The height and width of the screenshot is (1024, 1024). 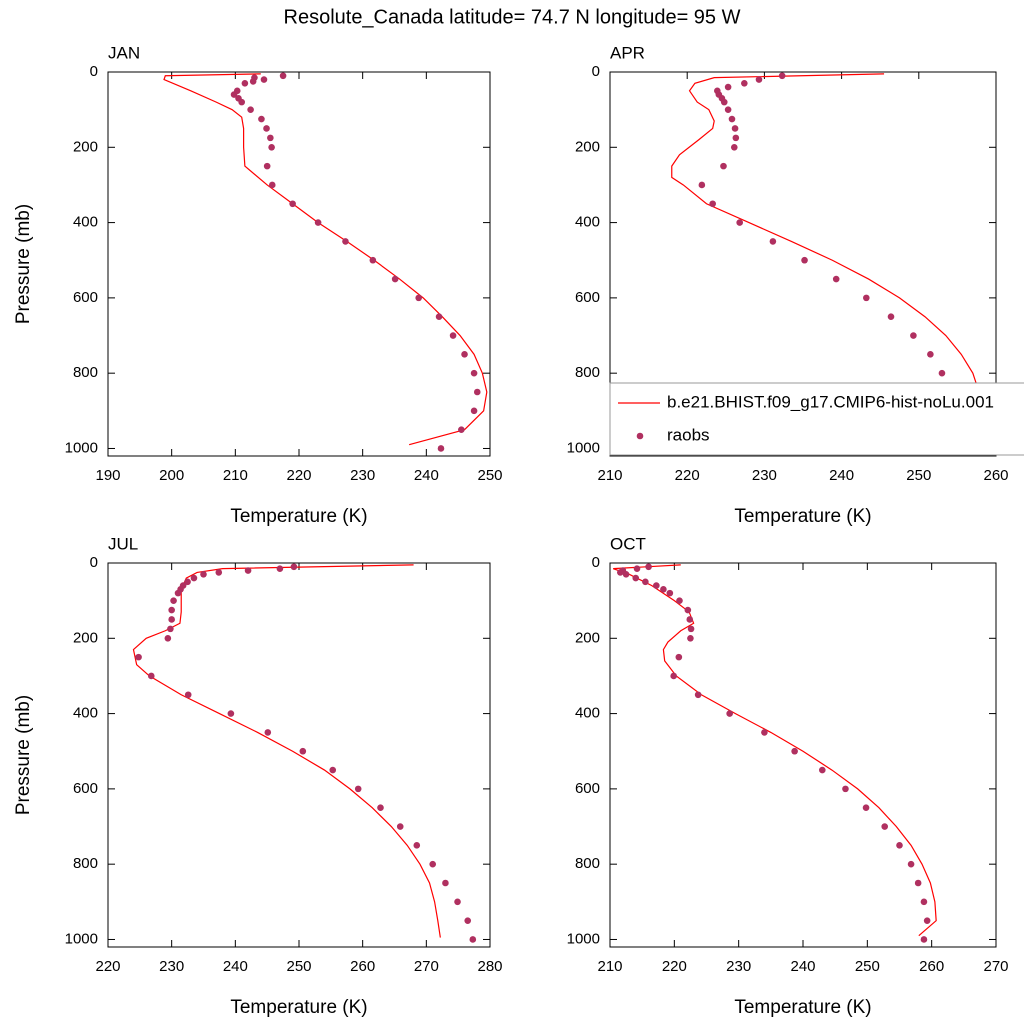 I want to click on panel-title: APR, so click(x=627, y=52).